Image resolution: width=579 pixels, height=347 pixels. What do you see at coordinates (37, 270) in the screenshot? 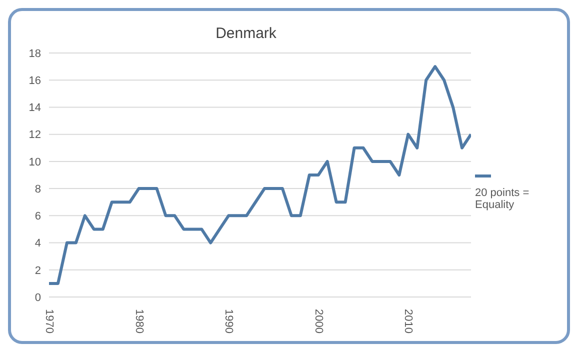
I see `y-tick-label: 2` at bounding box center [37, 270].